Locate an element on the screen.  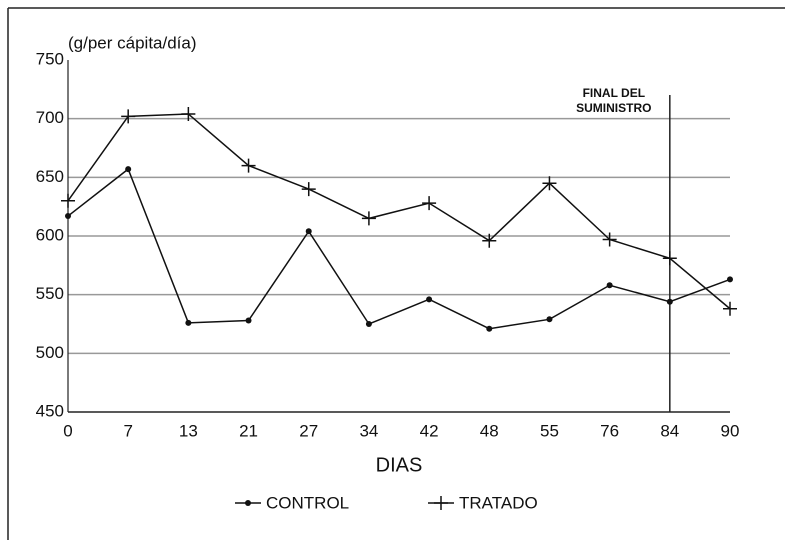
y-tick-label: 600 is located at coordinates (50, 234).